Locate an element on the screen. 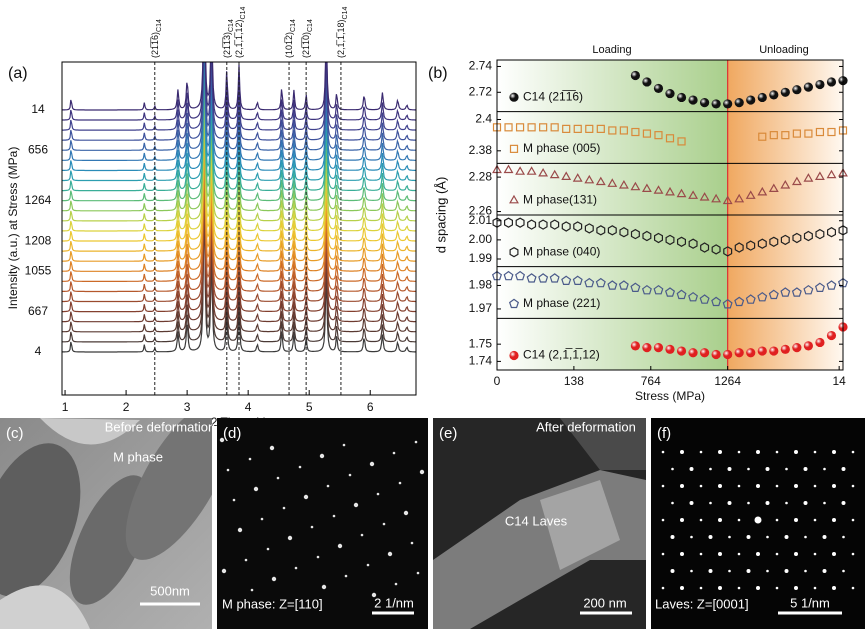 The height and width of the screenshot is (629, 865). texture is located at coordinates (106, 523).